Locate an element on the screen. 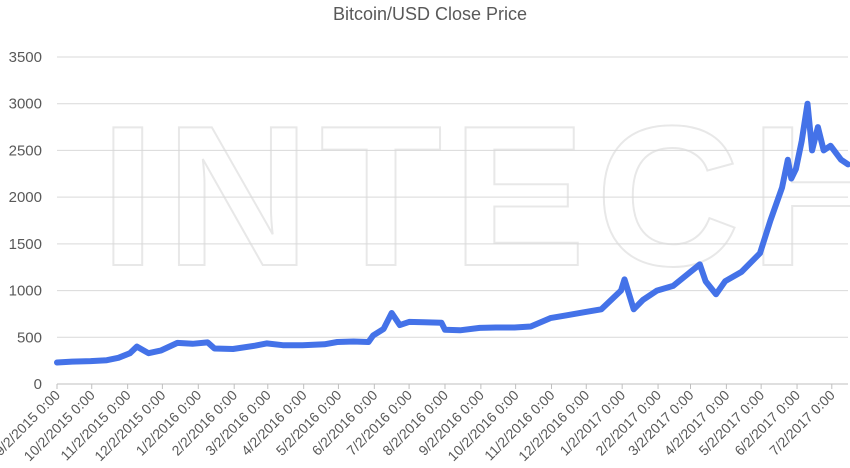 Image resolution: width=850 pixels, height=468 pixels. y-tick-label: 500 is located at coordinates (29, 337).